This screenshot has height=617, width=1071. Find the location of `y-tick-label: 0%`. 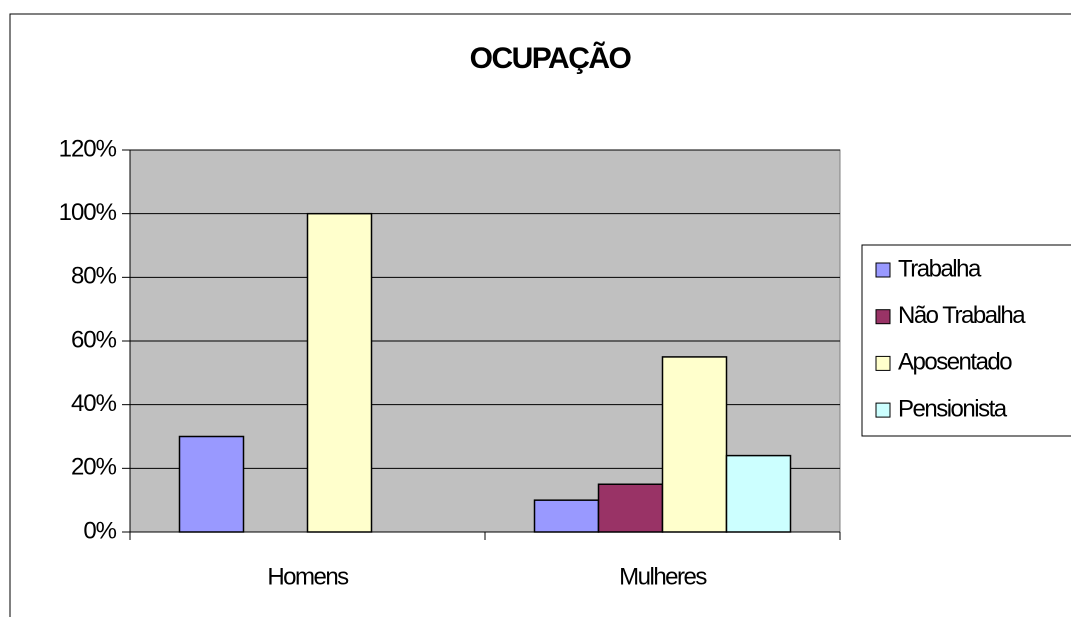

y-tick-label: 0% is located at coordinates (99, 530).